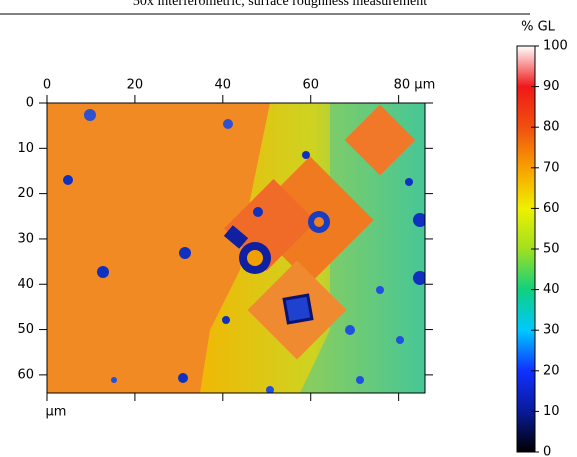 The width and height of the screenshot is (577, 457). Describe the element at coordinates (135, 85) in the screenshot. I see `x-tick-label: 20` at that location.